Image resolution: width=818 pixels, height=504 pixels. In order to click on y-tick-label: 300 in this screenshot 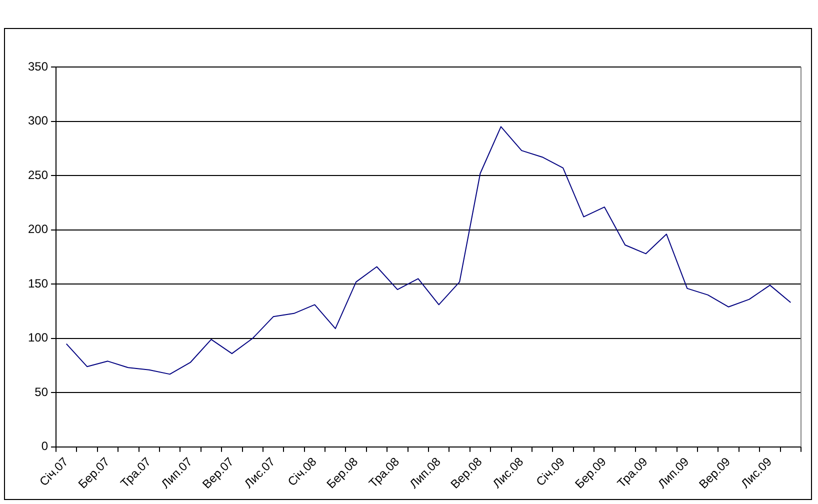, I will do `click(38, 121)`.